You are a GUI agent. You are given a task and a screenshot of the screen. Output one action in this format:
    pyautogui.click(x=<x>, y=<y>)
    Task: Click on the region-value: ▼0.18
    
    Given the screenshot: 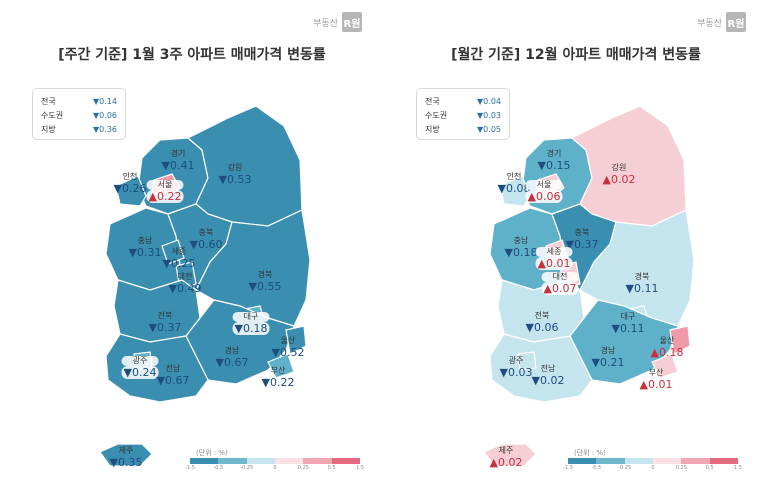 What is the action you would take?
    pyautogui.click(x=521, y=252)
    